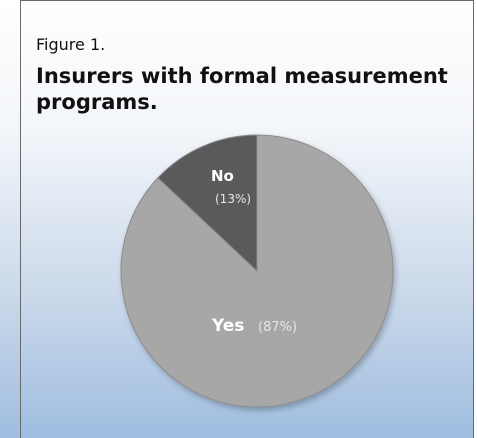  I want to click on figure-left-rule, so click(20, 219).